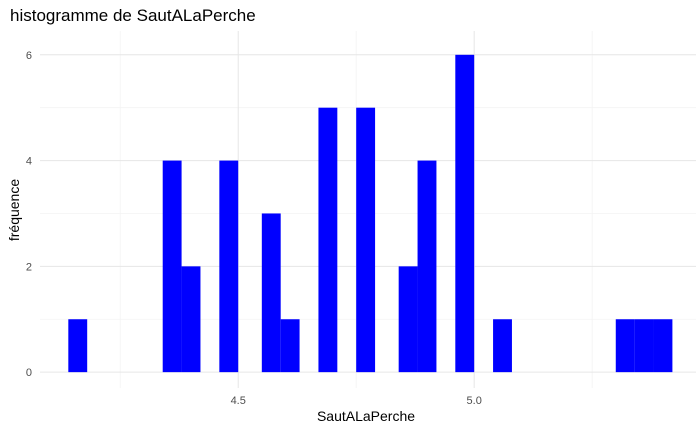  I want to click on y-tick-label: 6, so click(29, 56).